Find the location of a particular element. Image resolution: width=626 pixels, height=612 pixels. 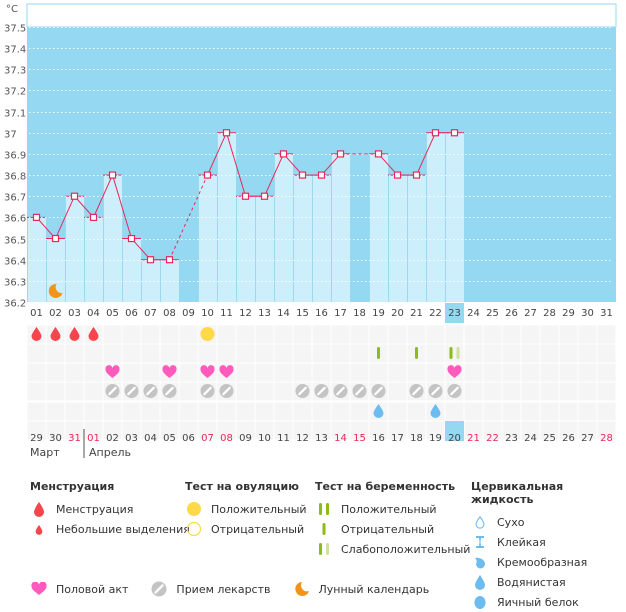

x-tick-label: 25 is located at coordinates (492, 313).